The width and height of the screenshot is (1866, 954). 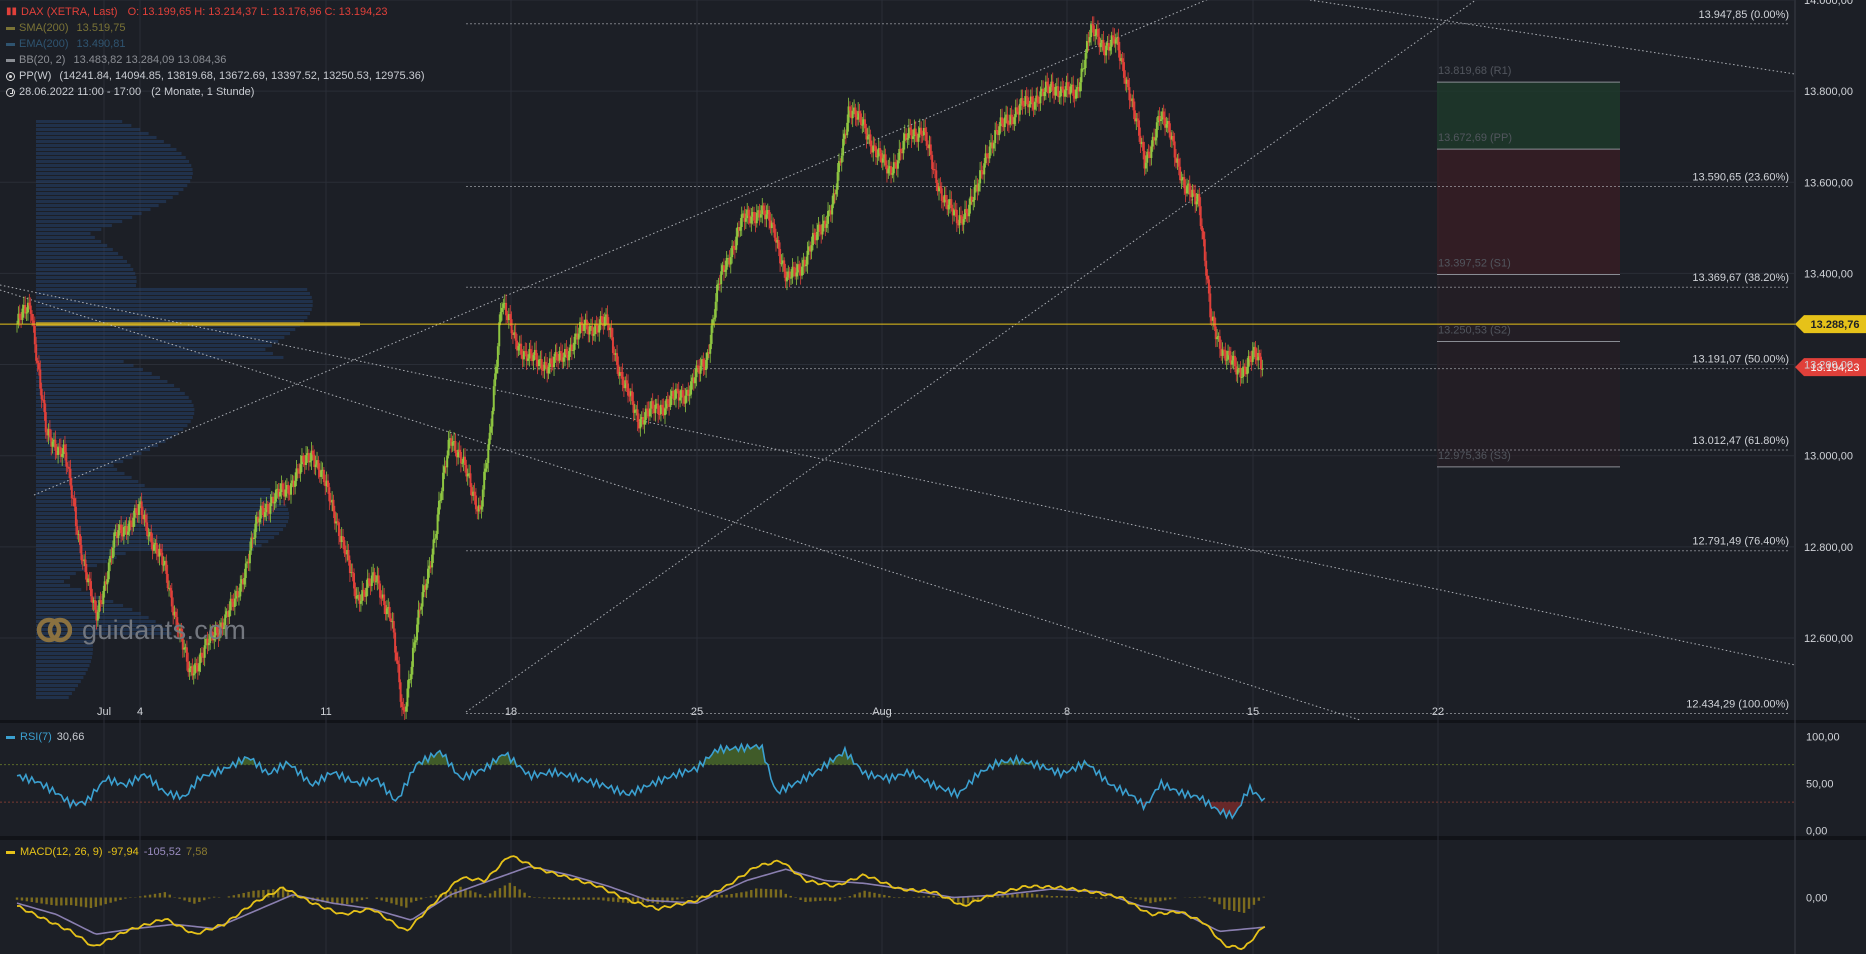 What do you see at coordinates (106, 852) in the screenshot?
I see `macd-legend: MACD(12, 26, 9) -97,94 -105,52 7,58` at bounding box center [106, 852].